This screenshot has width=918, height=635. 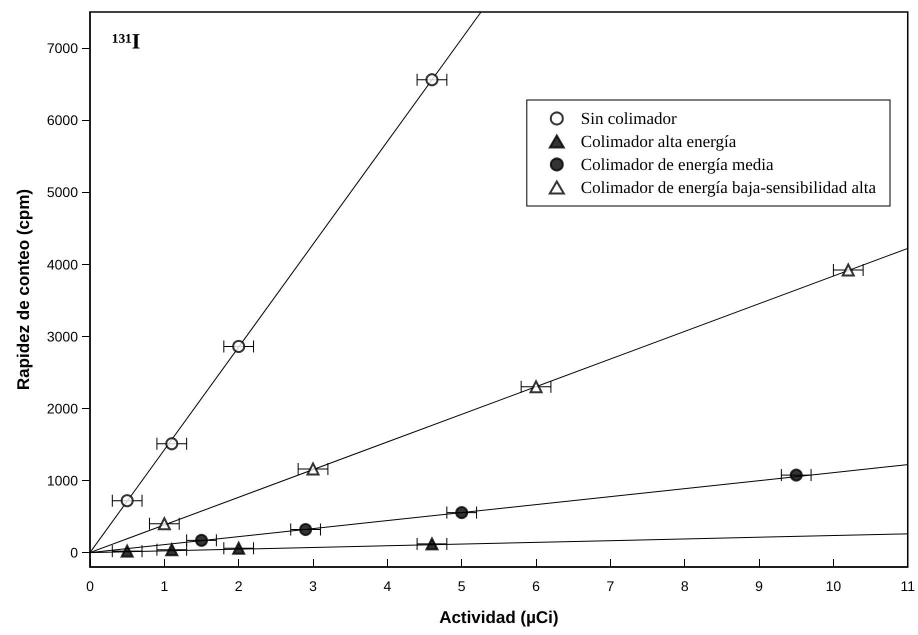 What do you see at coordinates (536, 586) in the screenshot?
I see `x-tick-label: 6` at bounding box center [536, 586].